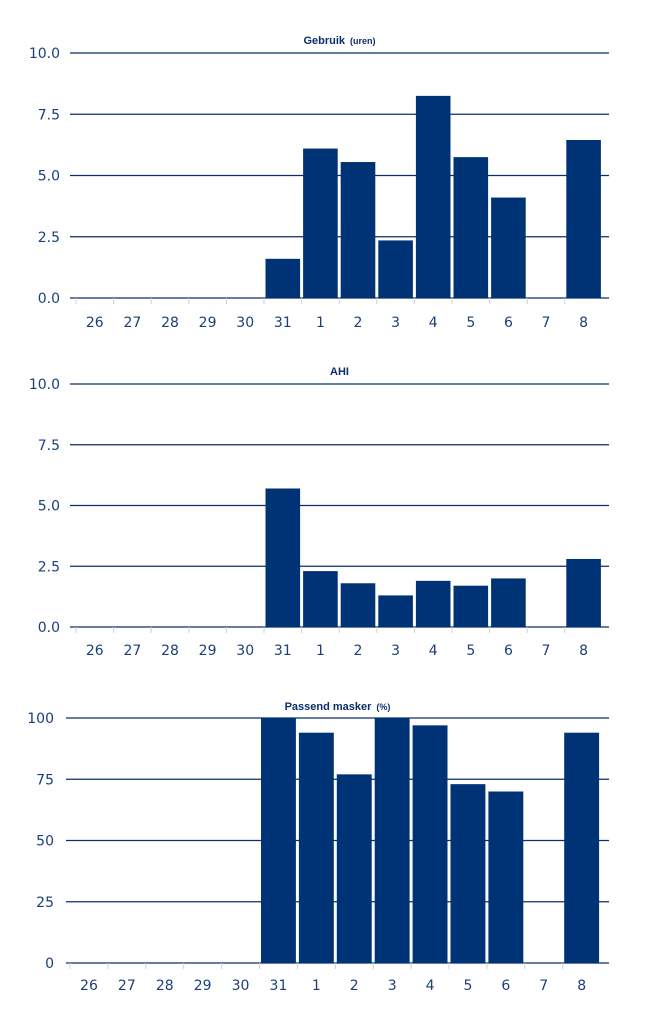  Describe the element at coordinates (546, 651) in the screenshot. I see `ahi-xtick-label: 7` at that location.